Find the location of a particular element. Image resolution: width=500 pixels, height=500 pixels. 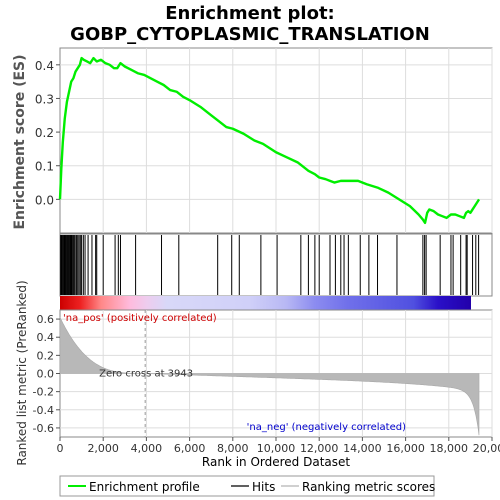

x-tick-label: 0 is located at coordinates (60, 448).